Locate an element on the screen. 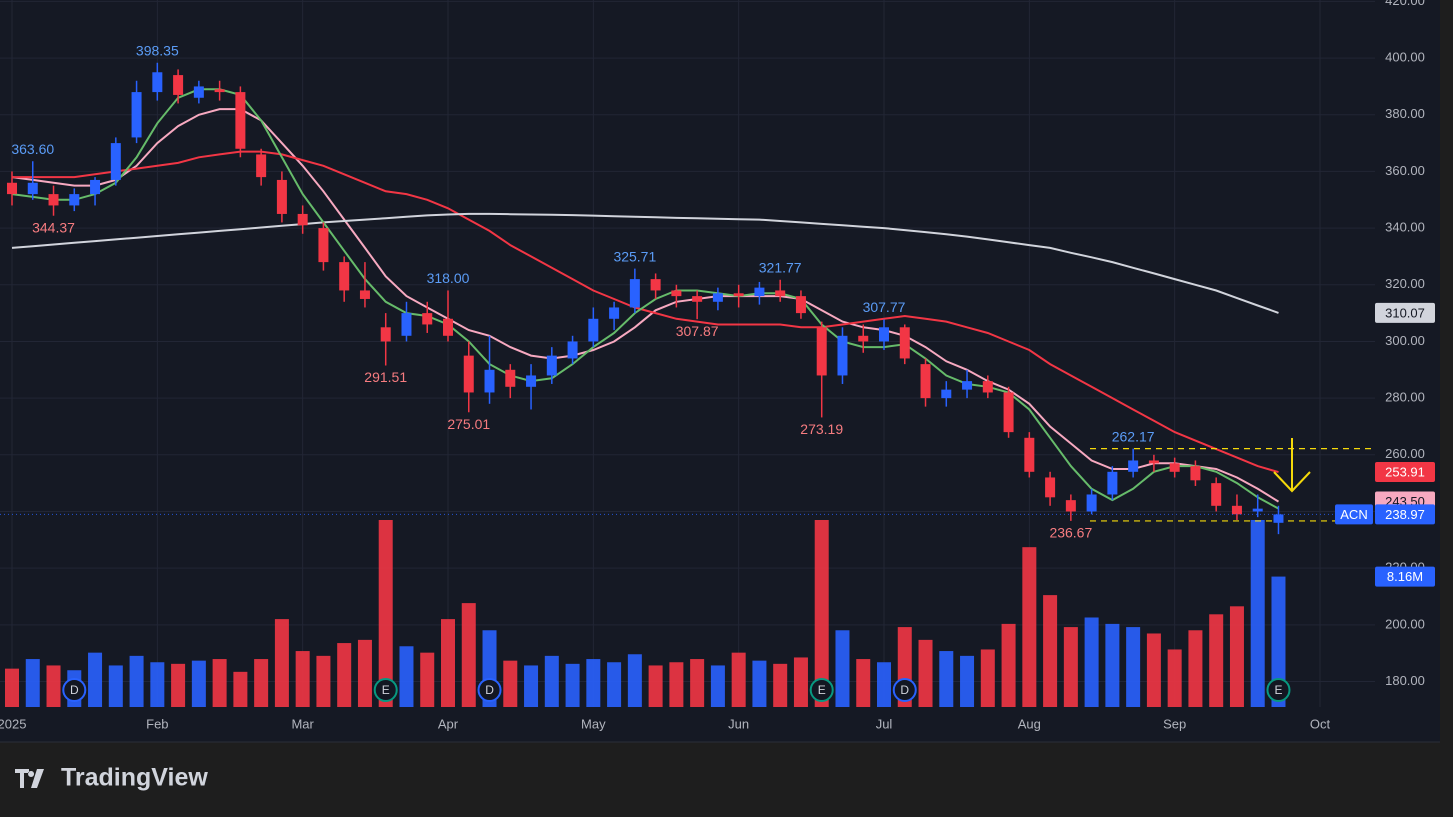 This screenshot has width=1453, height=817. close-last-label-box is located at coordinates (1405, 514).